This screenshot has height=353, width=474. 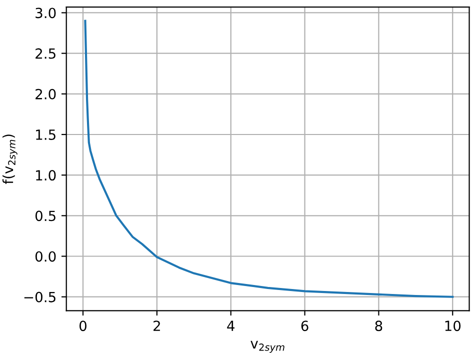 I want to click on y-tick-label: 0.5, so click(x=45, y=216).